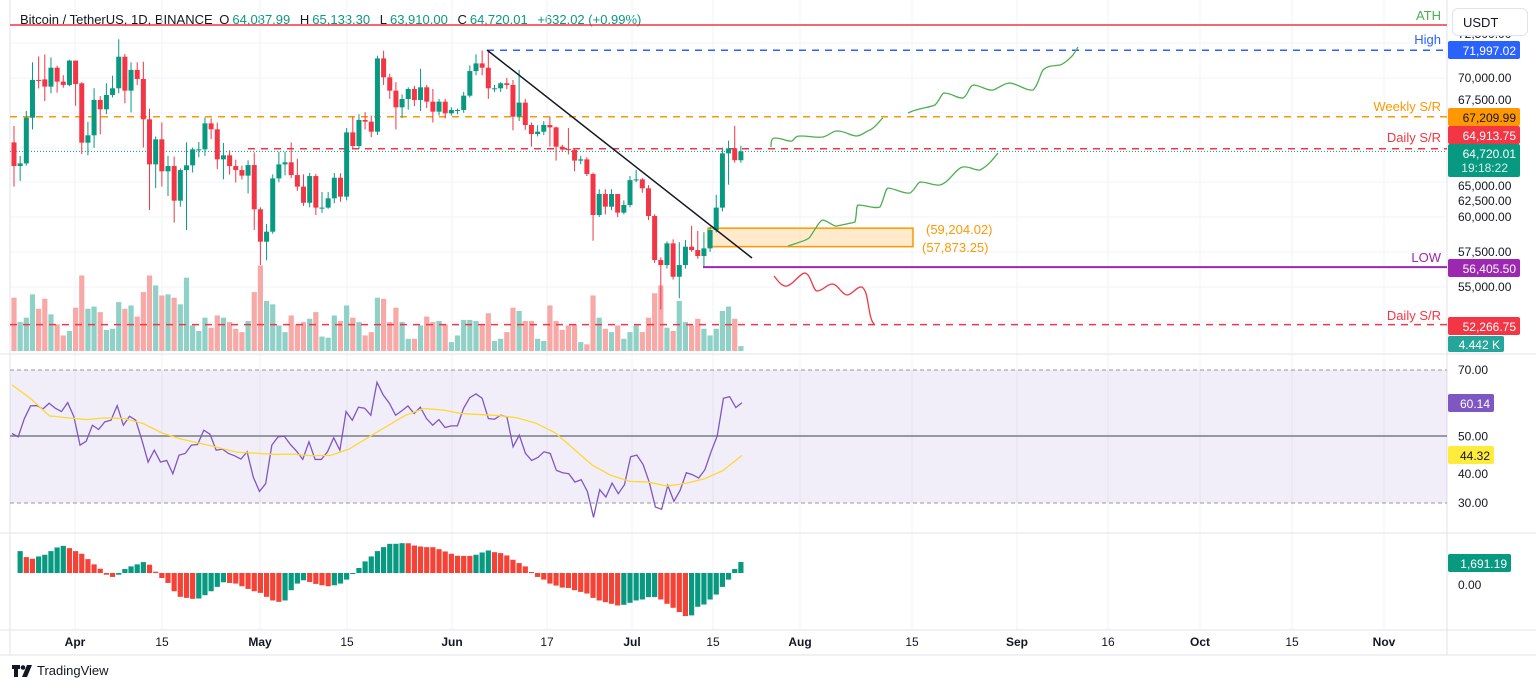 This screenshot has height=691, width=1536. What do you see at coordinates (413, 19) in the screenshot?
I see `low-label: L 63,910.00` at bounding box center [413, 19].